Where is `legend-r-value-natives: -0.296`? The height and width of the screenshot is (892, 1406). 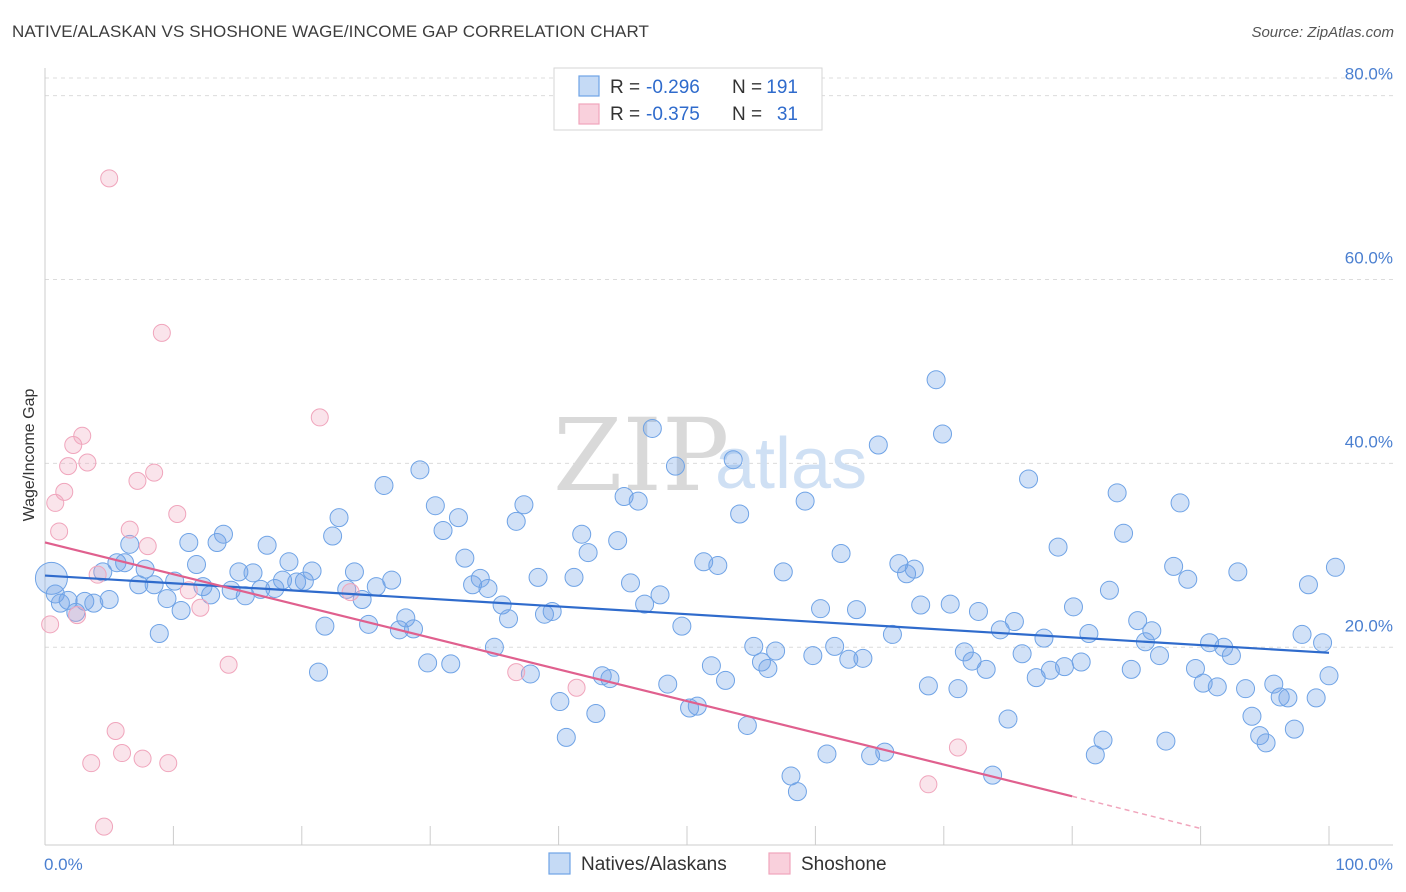 legend-r-value-natives: -0.296 is located at coordinates (673, 87).